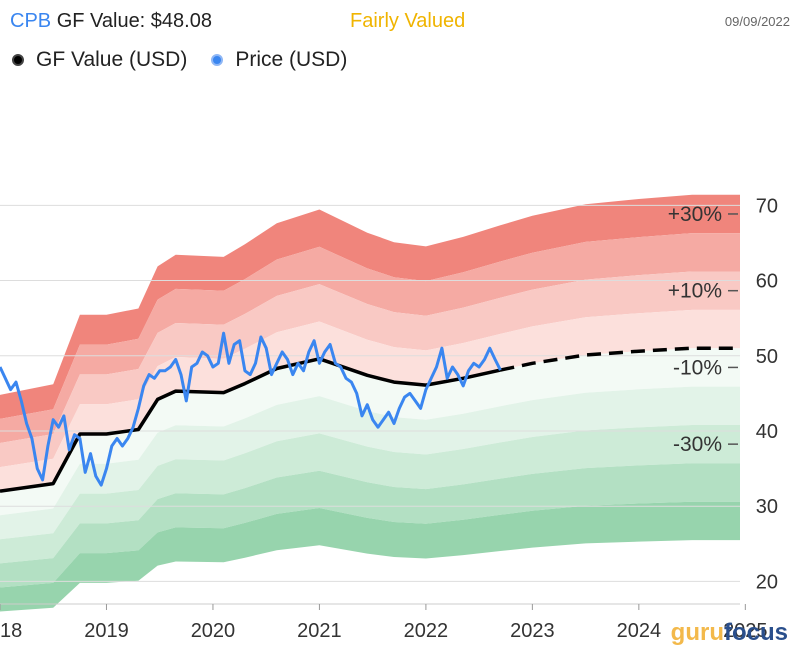 This screenshot has height=650, width=800. What do you see at coordinates (767, 282) in the screenshot?
I see `y-tick-label-60: 60` at bounding box center [767, 282].